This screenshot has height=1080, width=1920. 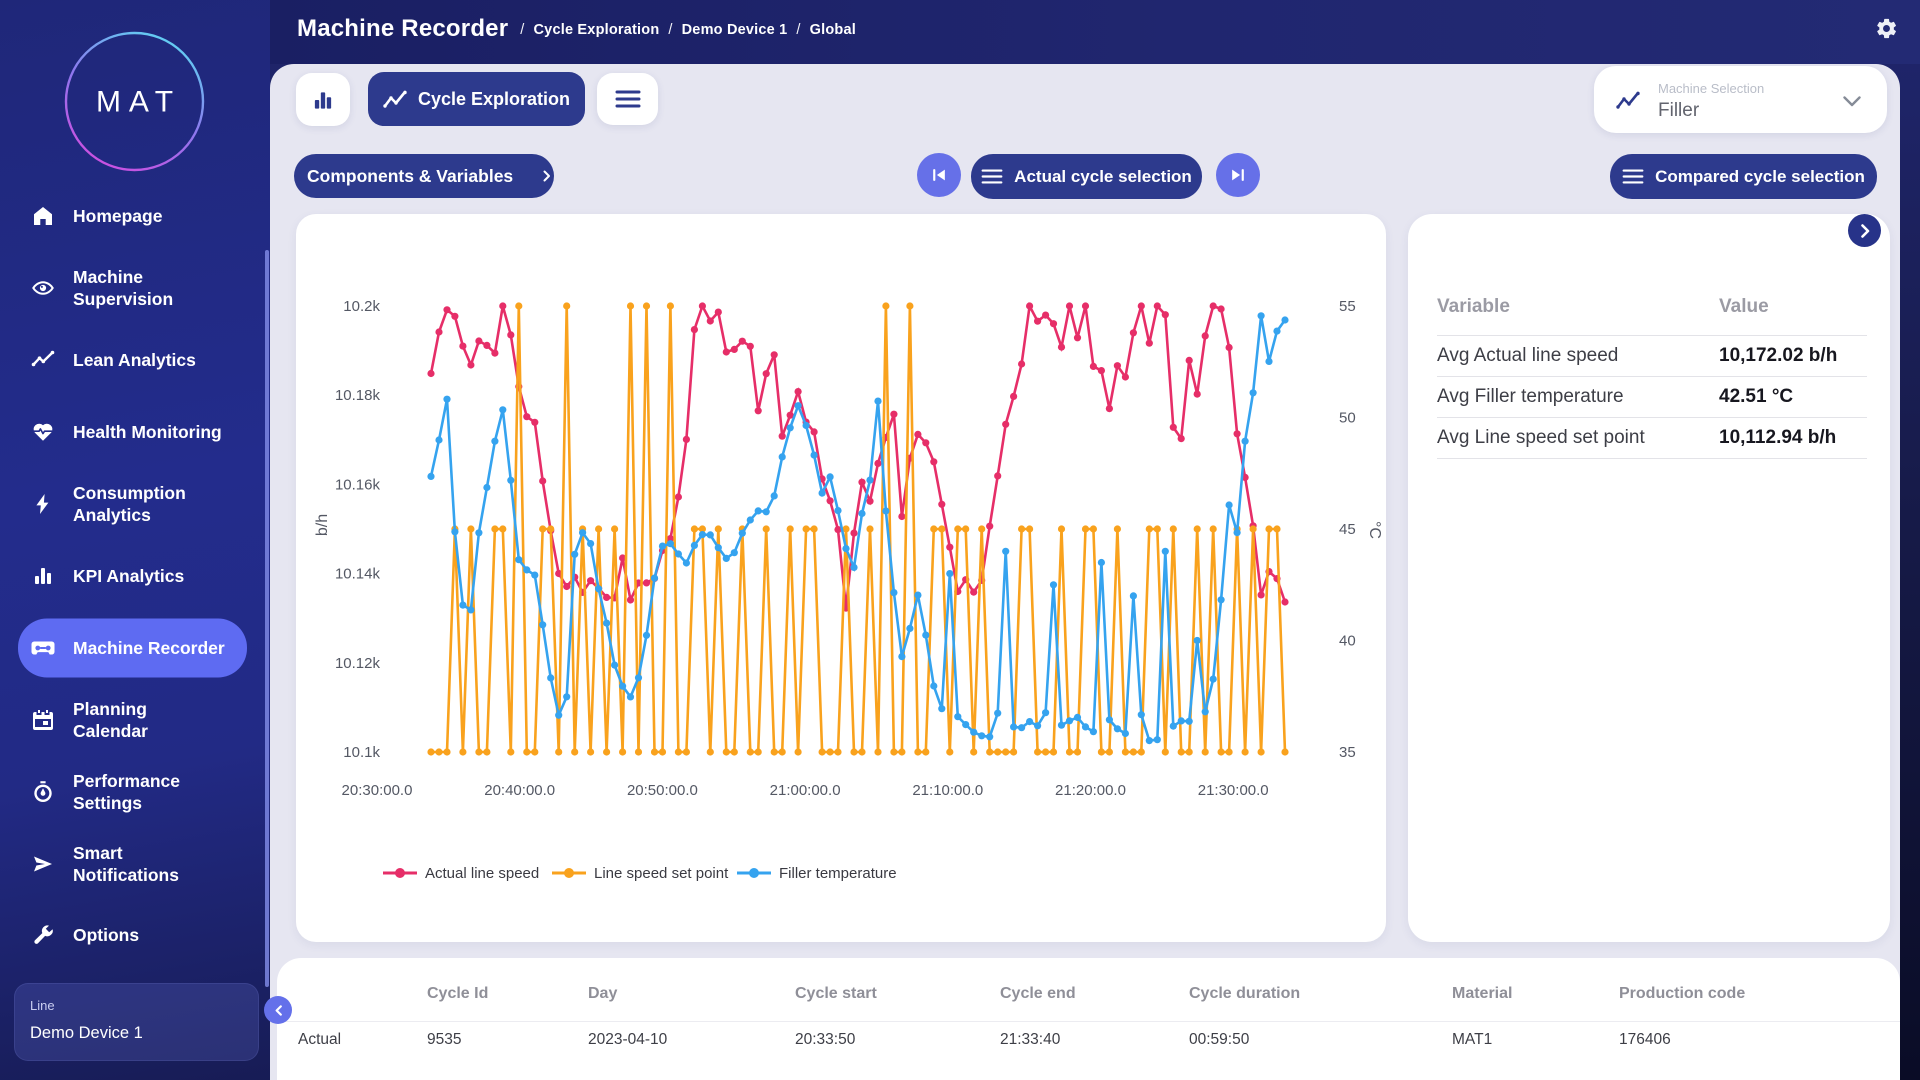 I want to click on svg-text: 35, so click(x=1347, y=752).